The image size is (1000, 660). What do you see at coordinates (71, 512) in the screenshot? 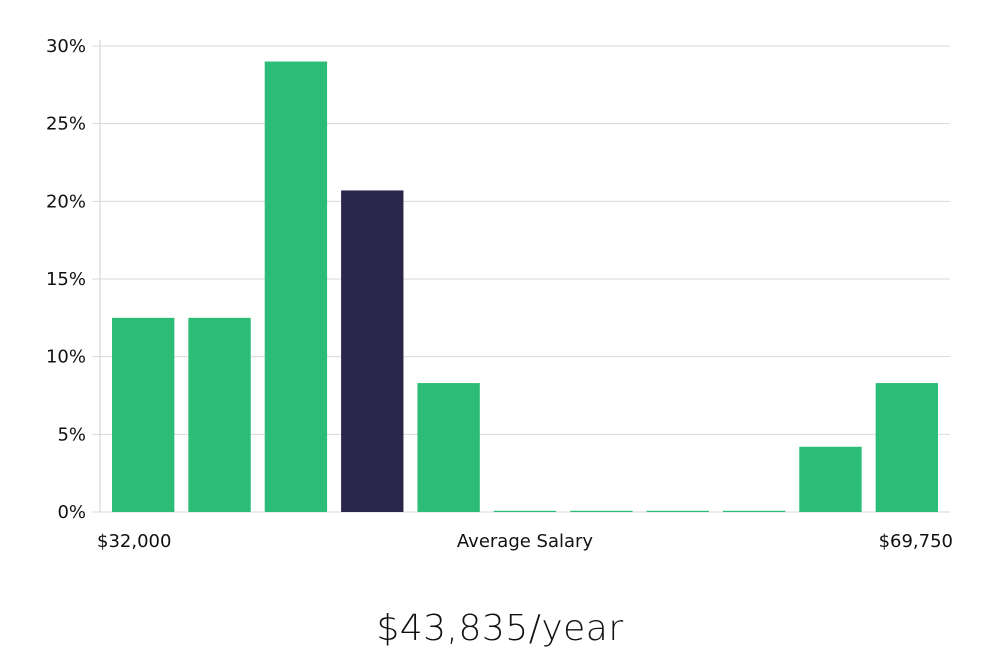
I see `y-tick-label: 0%` at bounding box center [71, 512].